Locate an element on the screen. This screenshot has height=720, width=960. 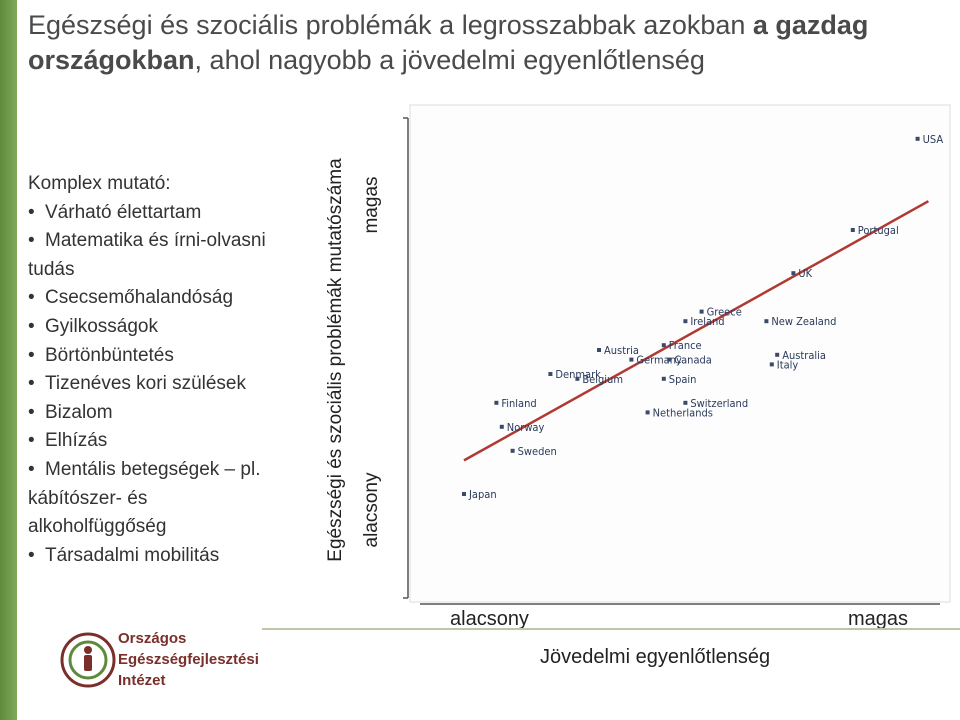
title-bold-2: országokban is located at coordinates (111, 60).